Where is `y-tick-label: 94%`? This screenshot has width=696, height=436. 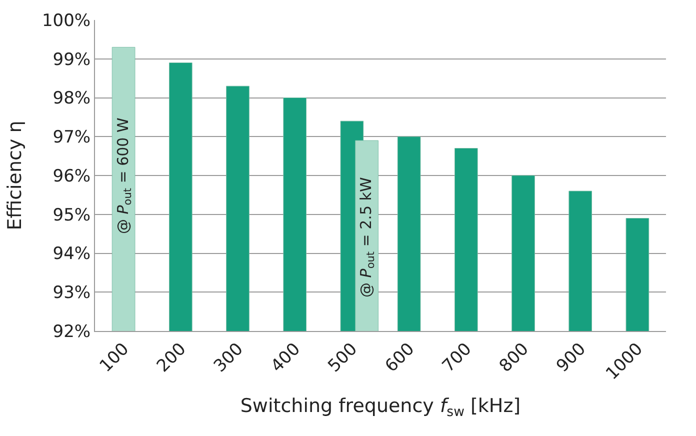
y-tick-label: 94% is located at coordinates (71, 254).